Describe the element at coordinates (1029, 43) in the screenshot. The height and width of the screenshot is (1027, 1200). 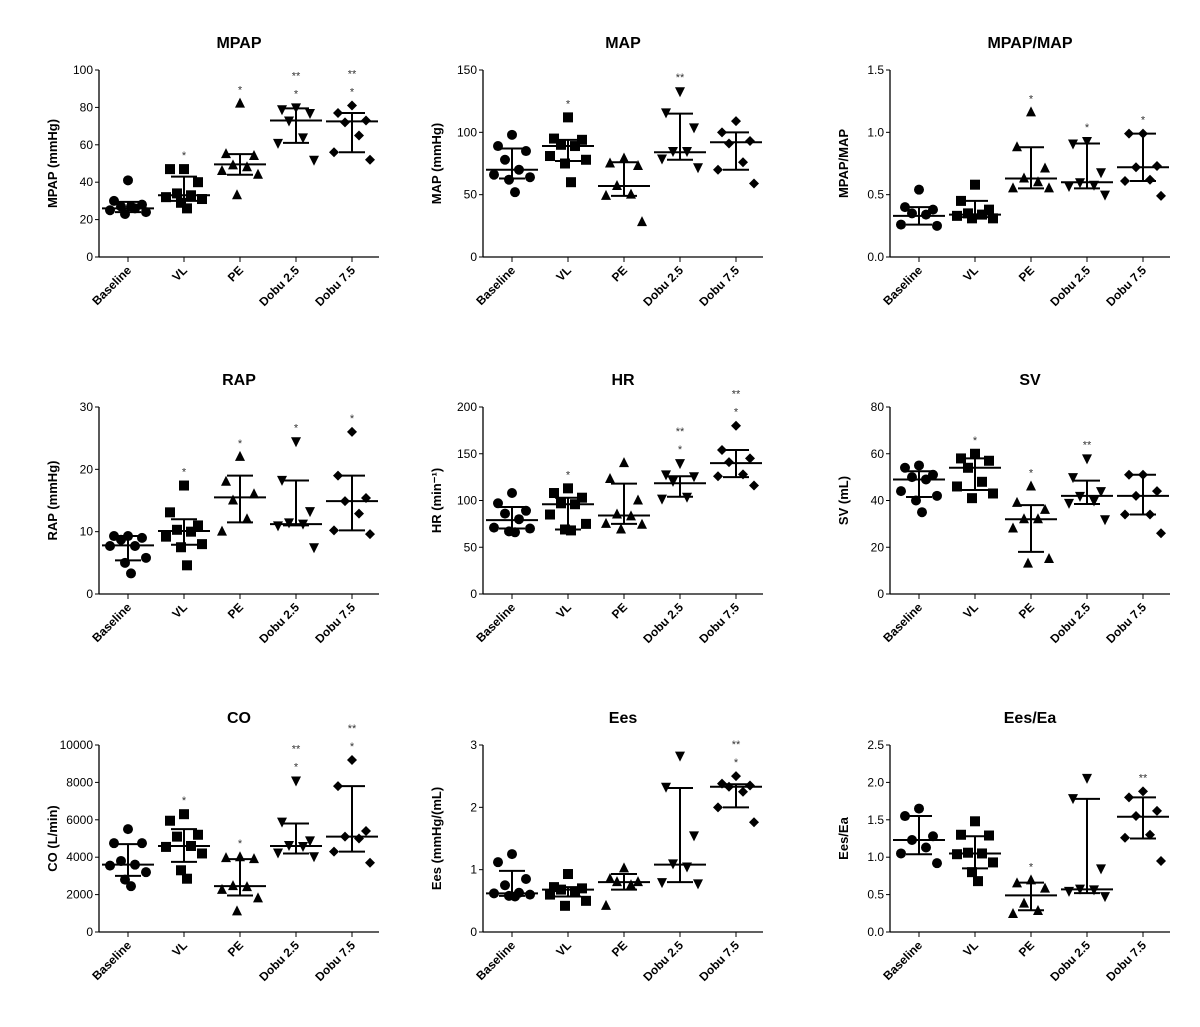
I see `panel-title: MPAP/MAP` at that location.